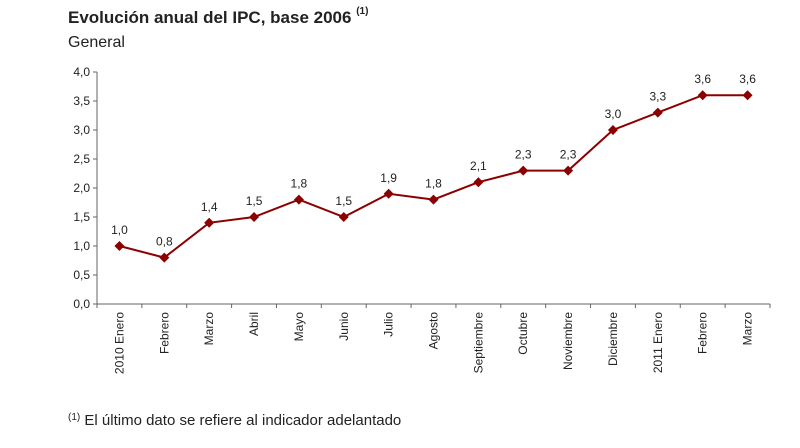 This screenshot has width=800, height=448. Describe the element at coordinates (478, 166) in the screenshot. I see `data-label: 2,1` at that location.